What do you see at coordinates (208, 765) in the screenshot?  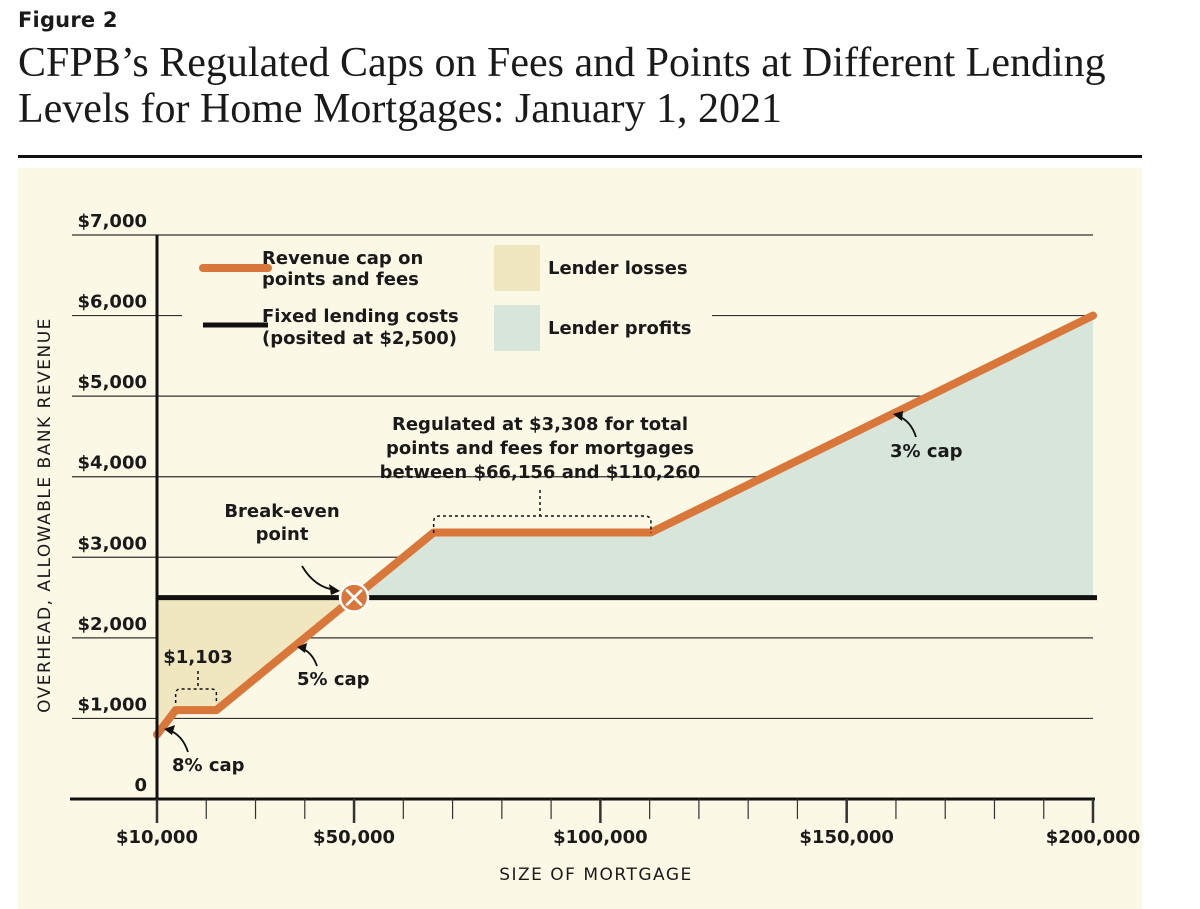 I see `cap8-label: 8% cap` at bounding box center [208, 765].